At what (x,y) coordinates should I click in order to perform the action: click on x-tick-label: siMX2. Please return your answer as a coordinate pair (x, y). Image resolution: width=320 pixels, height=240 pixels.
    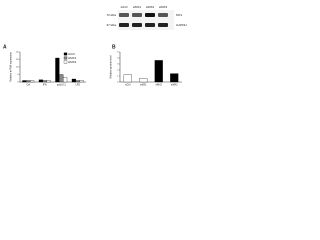
    Looking at the image, I should click on (159, 86).